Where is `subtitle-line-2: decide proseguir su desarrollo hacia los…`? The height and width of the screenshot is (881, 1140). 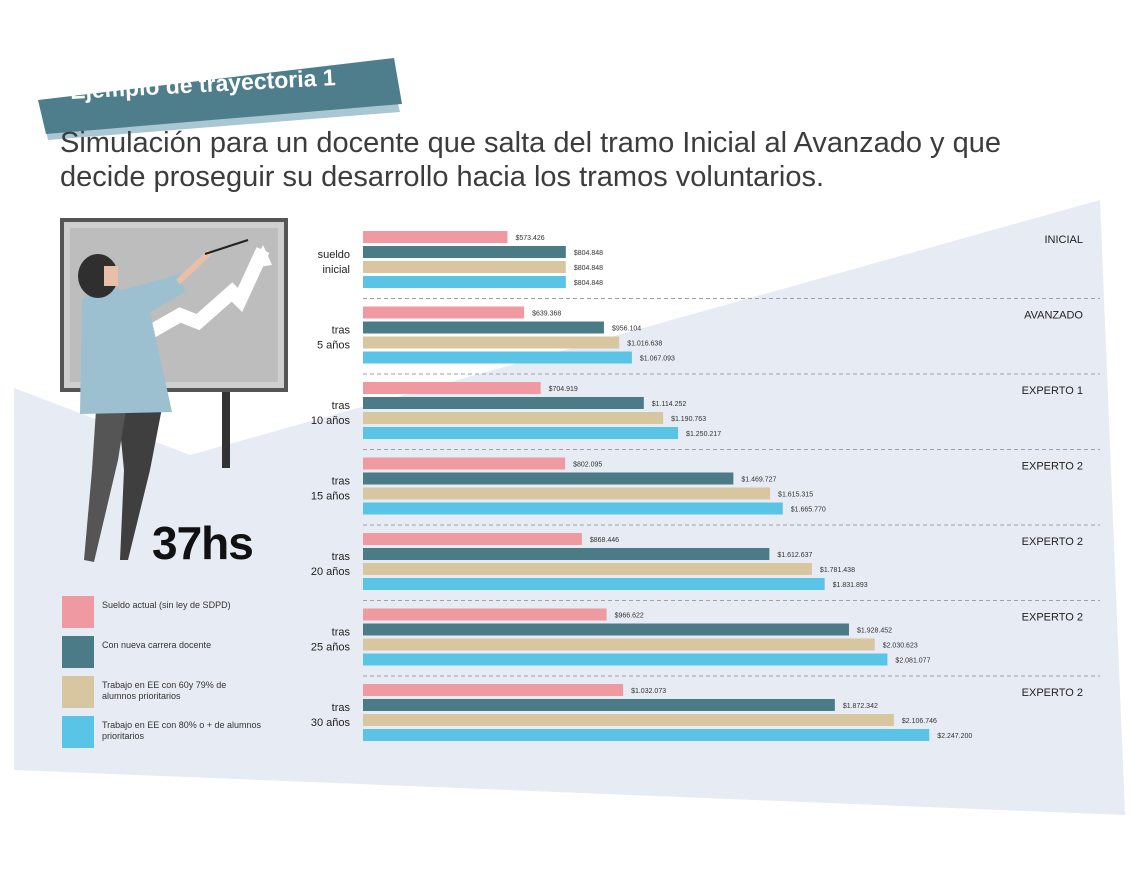 subtitle-line-2: decide proseguir su desarrollo hacia los… is located at coordinates (442, 177).